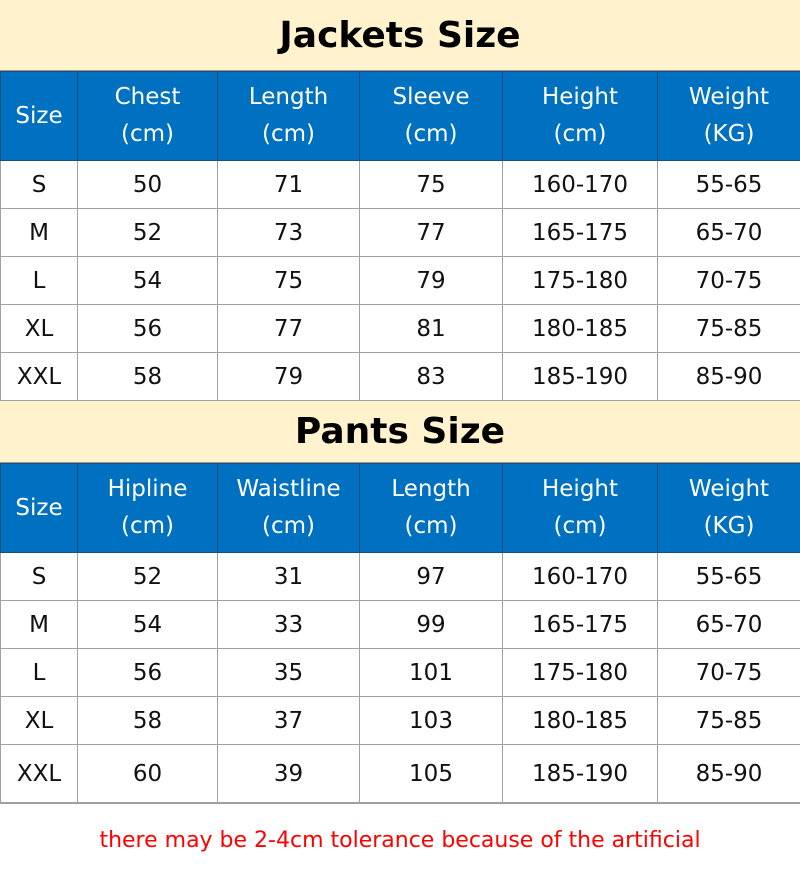  Describe the element at coordinates (288, 489) in the screenshot. I see `header-text: Waistline` at that location.